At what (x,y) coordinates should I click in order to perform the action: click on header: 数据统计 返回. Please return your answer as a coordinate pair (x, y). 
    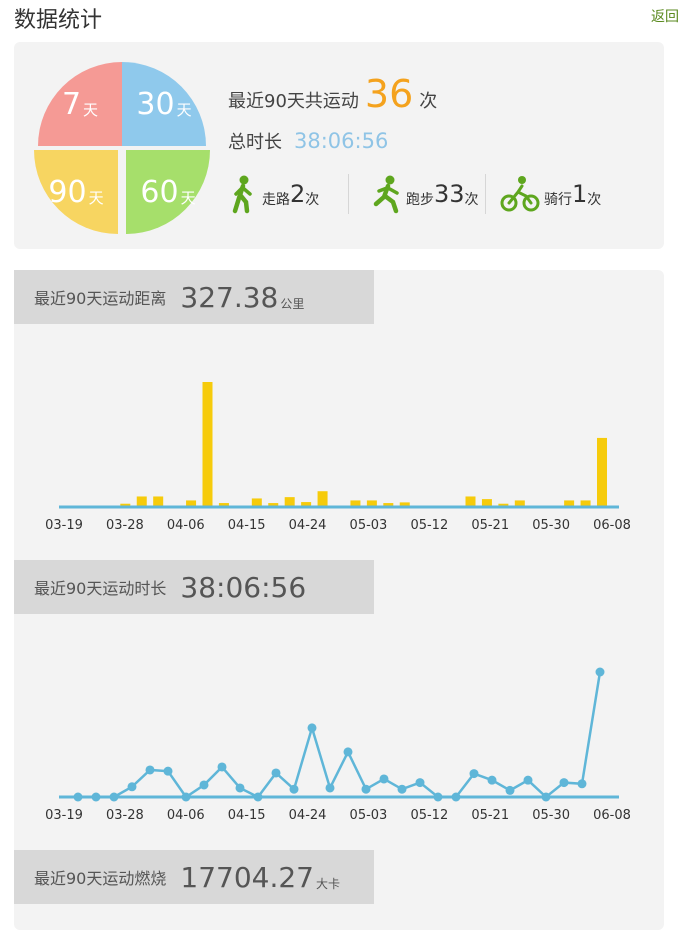
    Looking at the image, I should click on (346, 18).